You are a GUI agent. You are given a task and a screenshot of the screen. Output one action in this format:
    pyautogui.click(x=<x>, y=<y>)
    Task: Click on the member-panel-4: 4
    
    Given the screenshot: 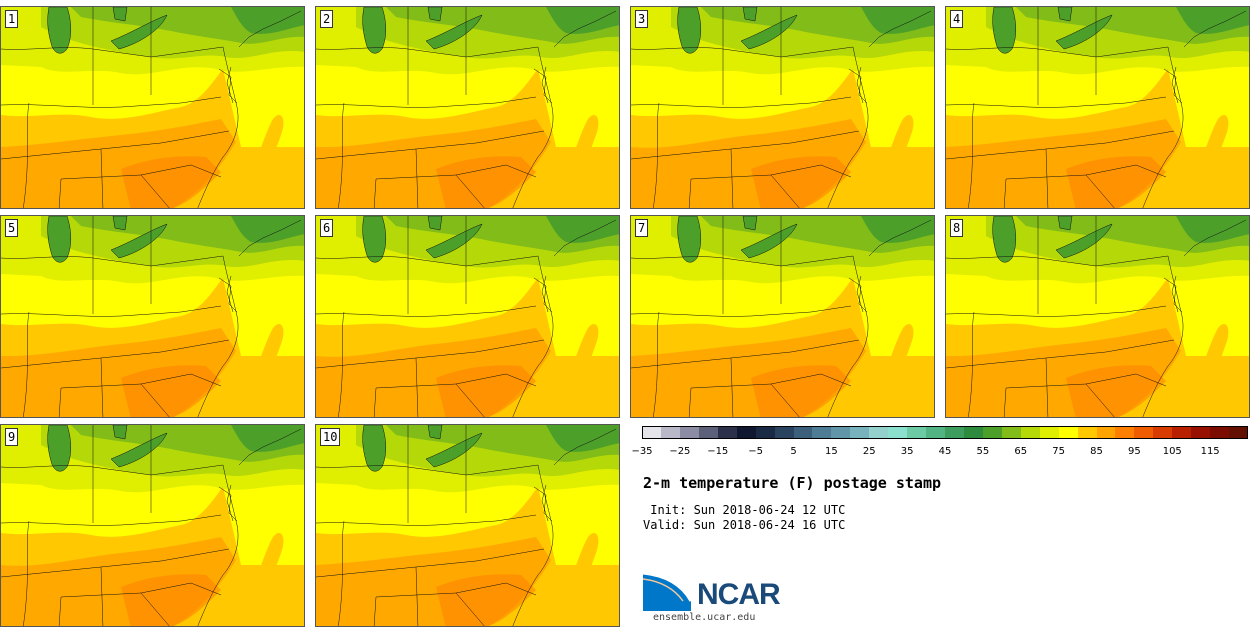 What is the action you would take?
    pyautogui.click(x=1097, y=107)
    